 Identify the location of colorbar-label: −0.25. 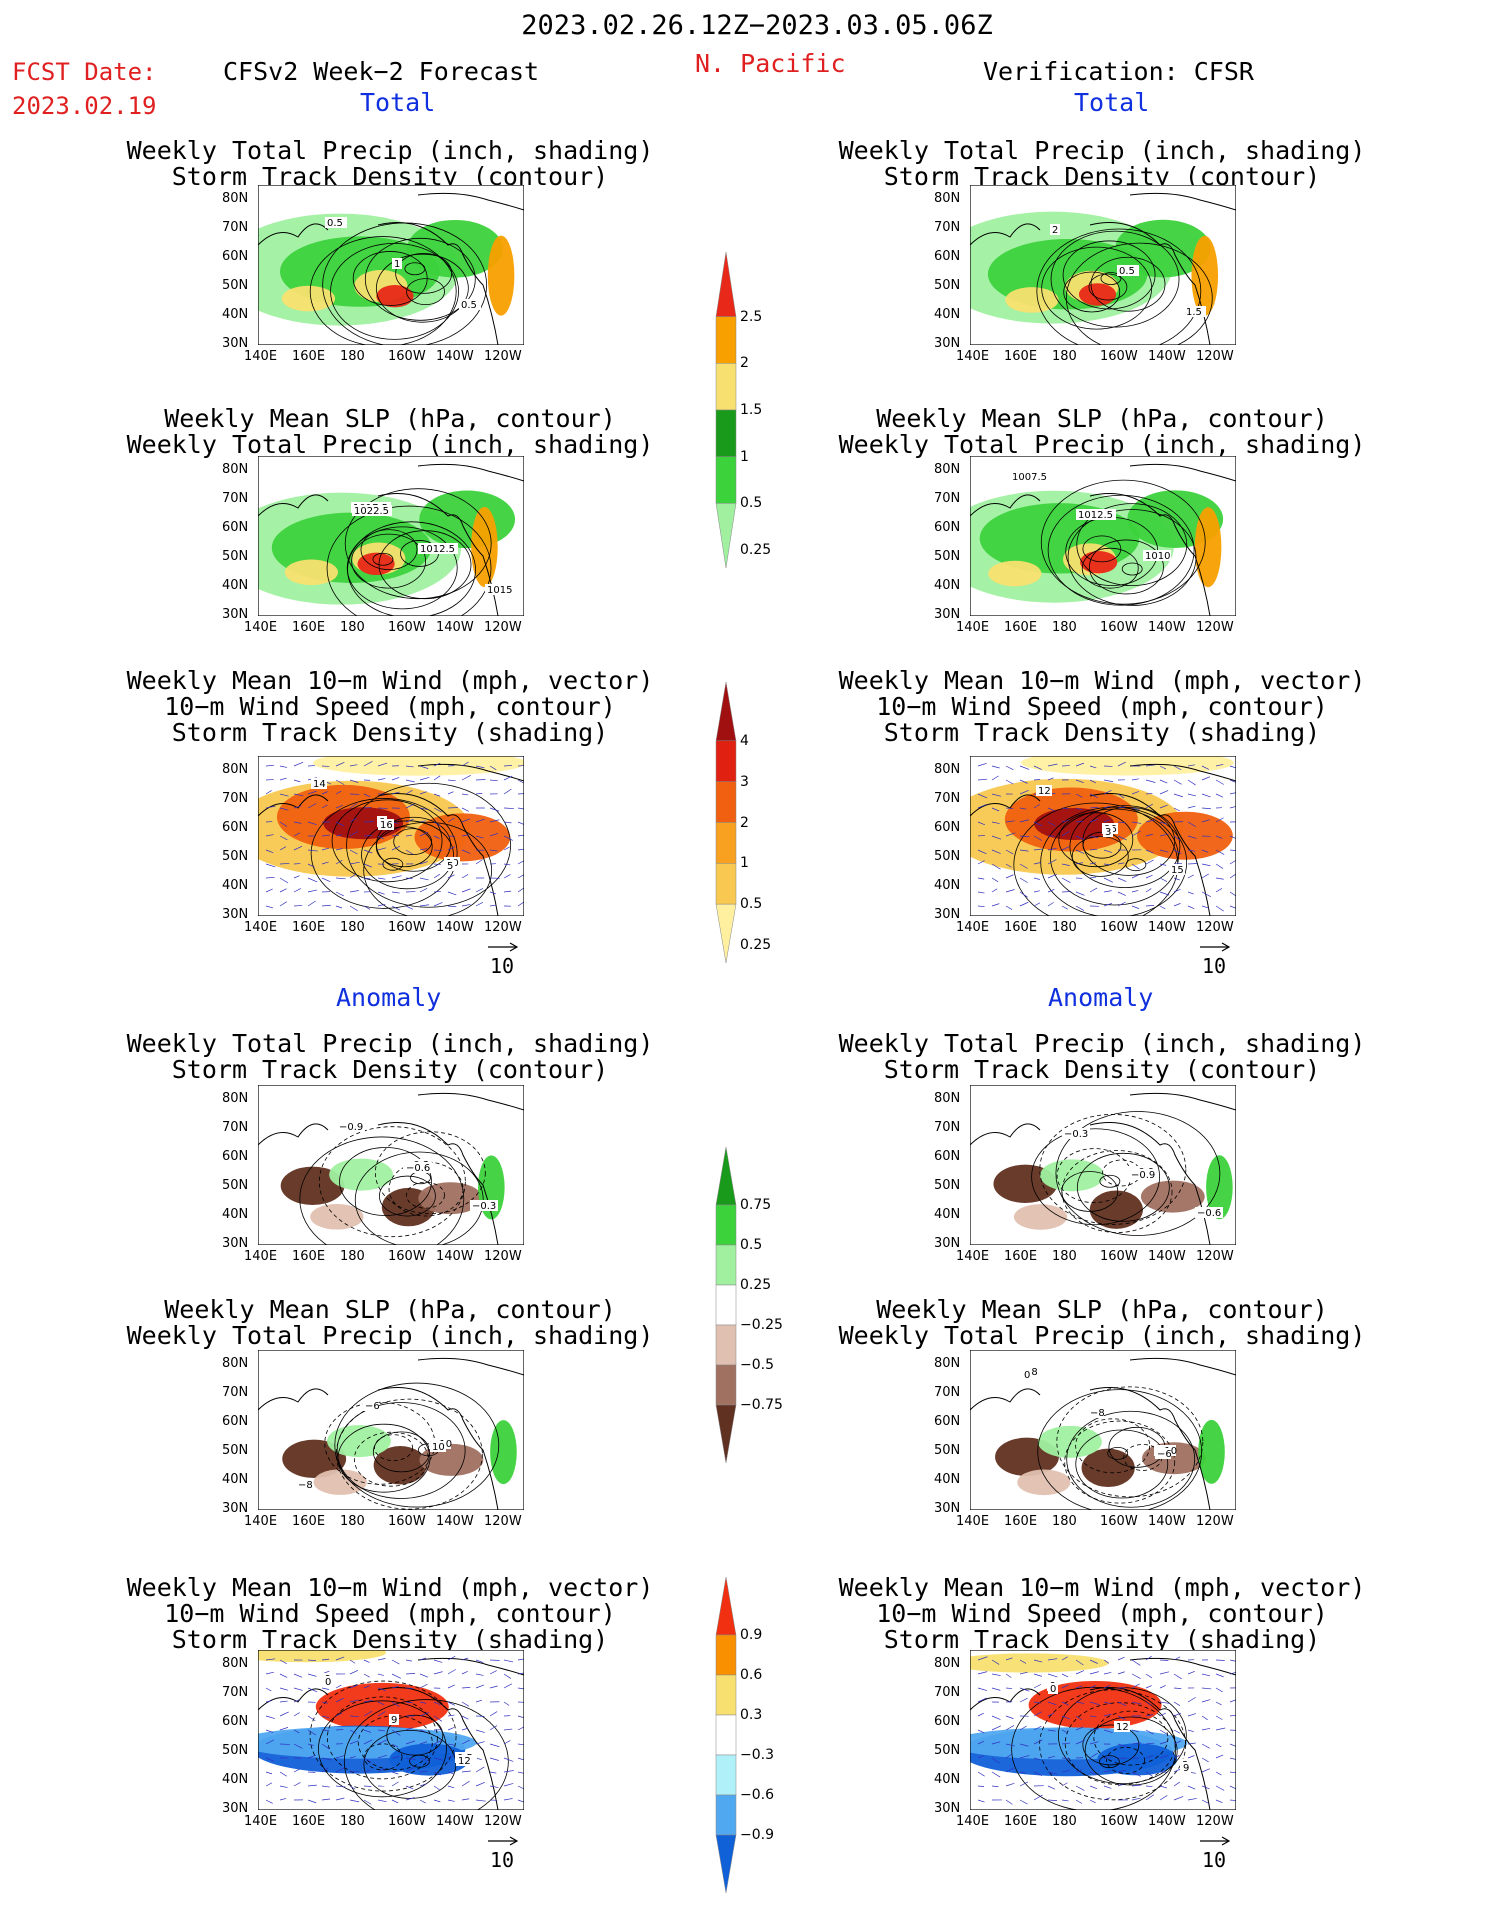
(761, 1325).